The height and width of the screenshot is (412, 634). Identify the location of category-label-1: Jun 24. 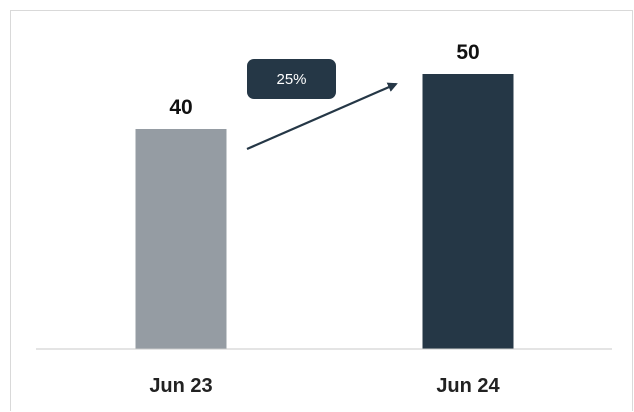
(468, 386).